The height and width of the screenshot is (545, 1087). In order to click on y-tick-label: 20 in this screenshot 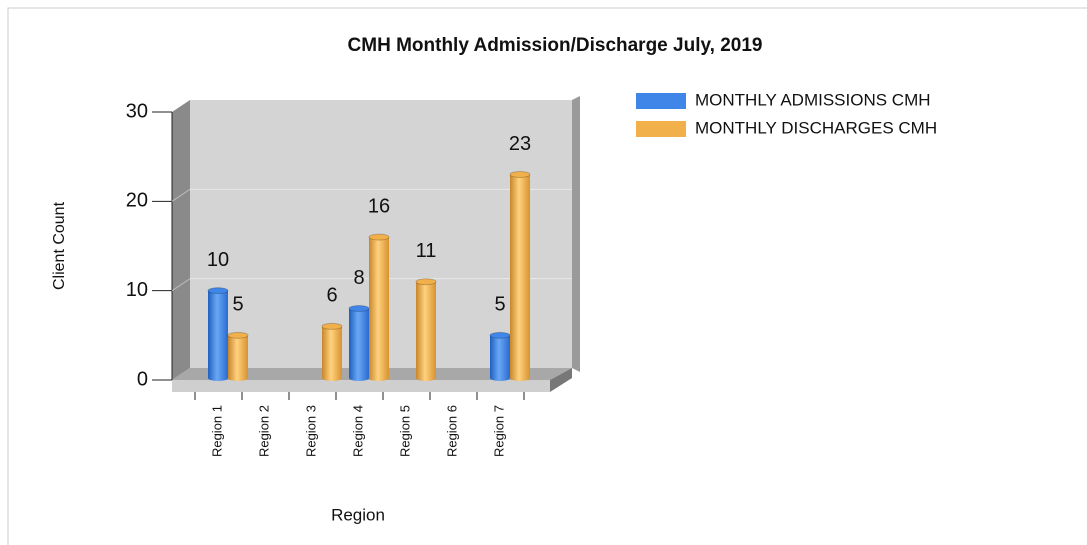, I will do `click(137, 201)`.